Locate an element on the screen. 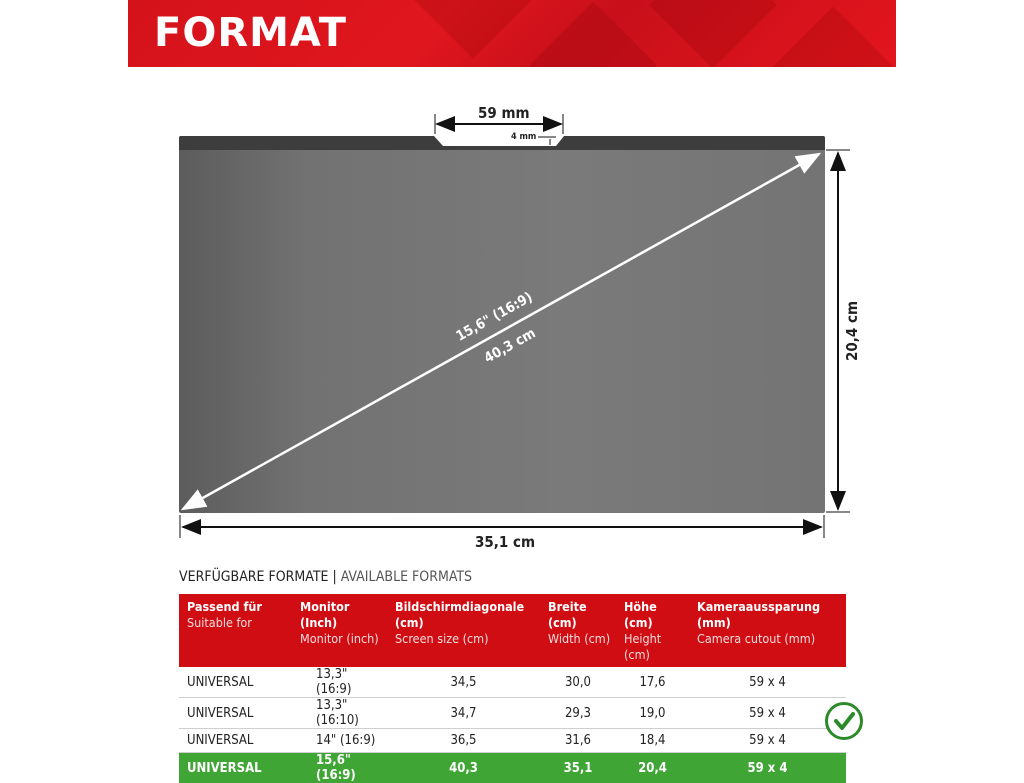 The height and width of the screenshot is (783, 1024). table-cell: 30,0 is located at coordinates (578, 682).